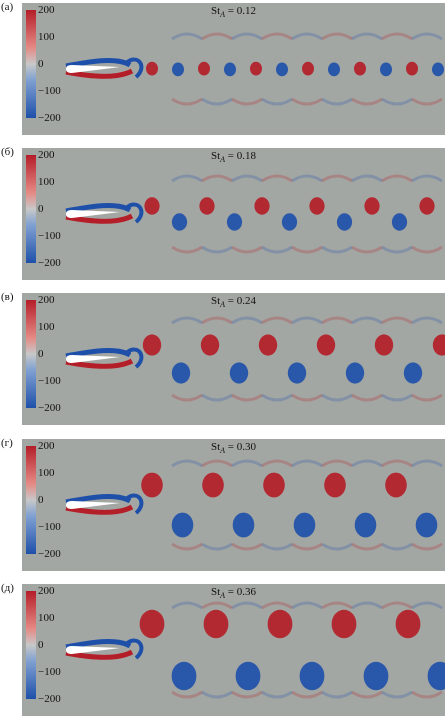 This screenshot has height=720, width=445. What do you see at coordinates (242, 301) in the screenshot?
I see `title-value: = 0.24` at bounding box center [242, 301].